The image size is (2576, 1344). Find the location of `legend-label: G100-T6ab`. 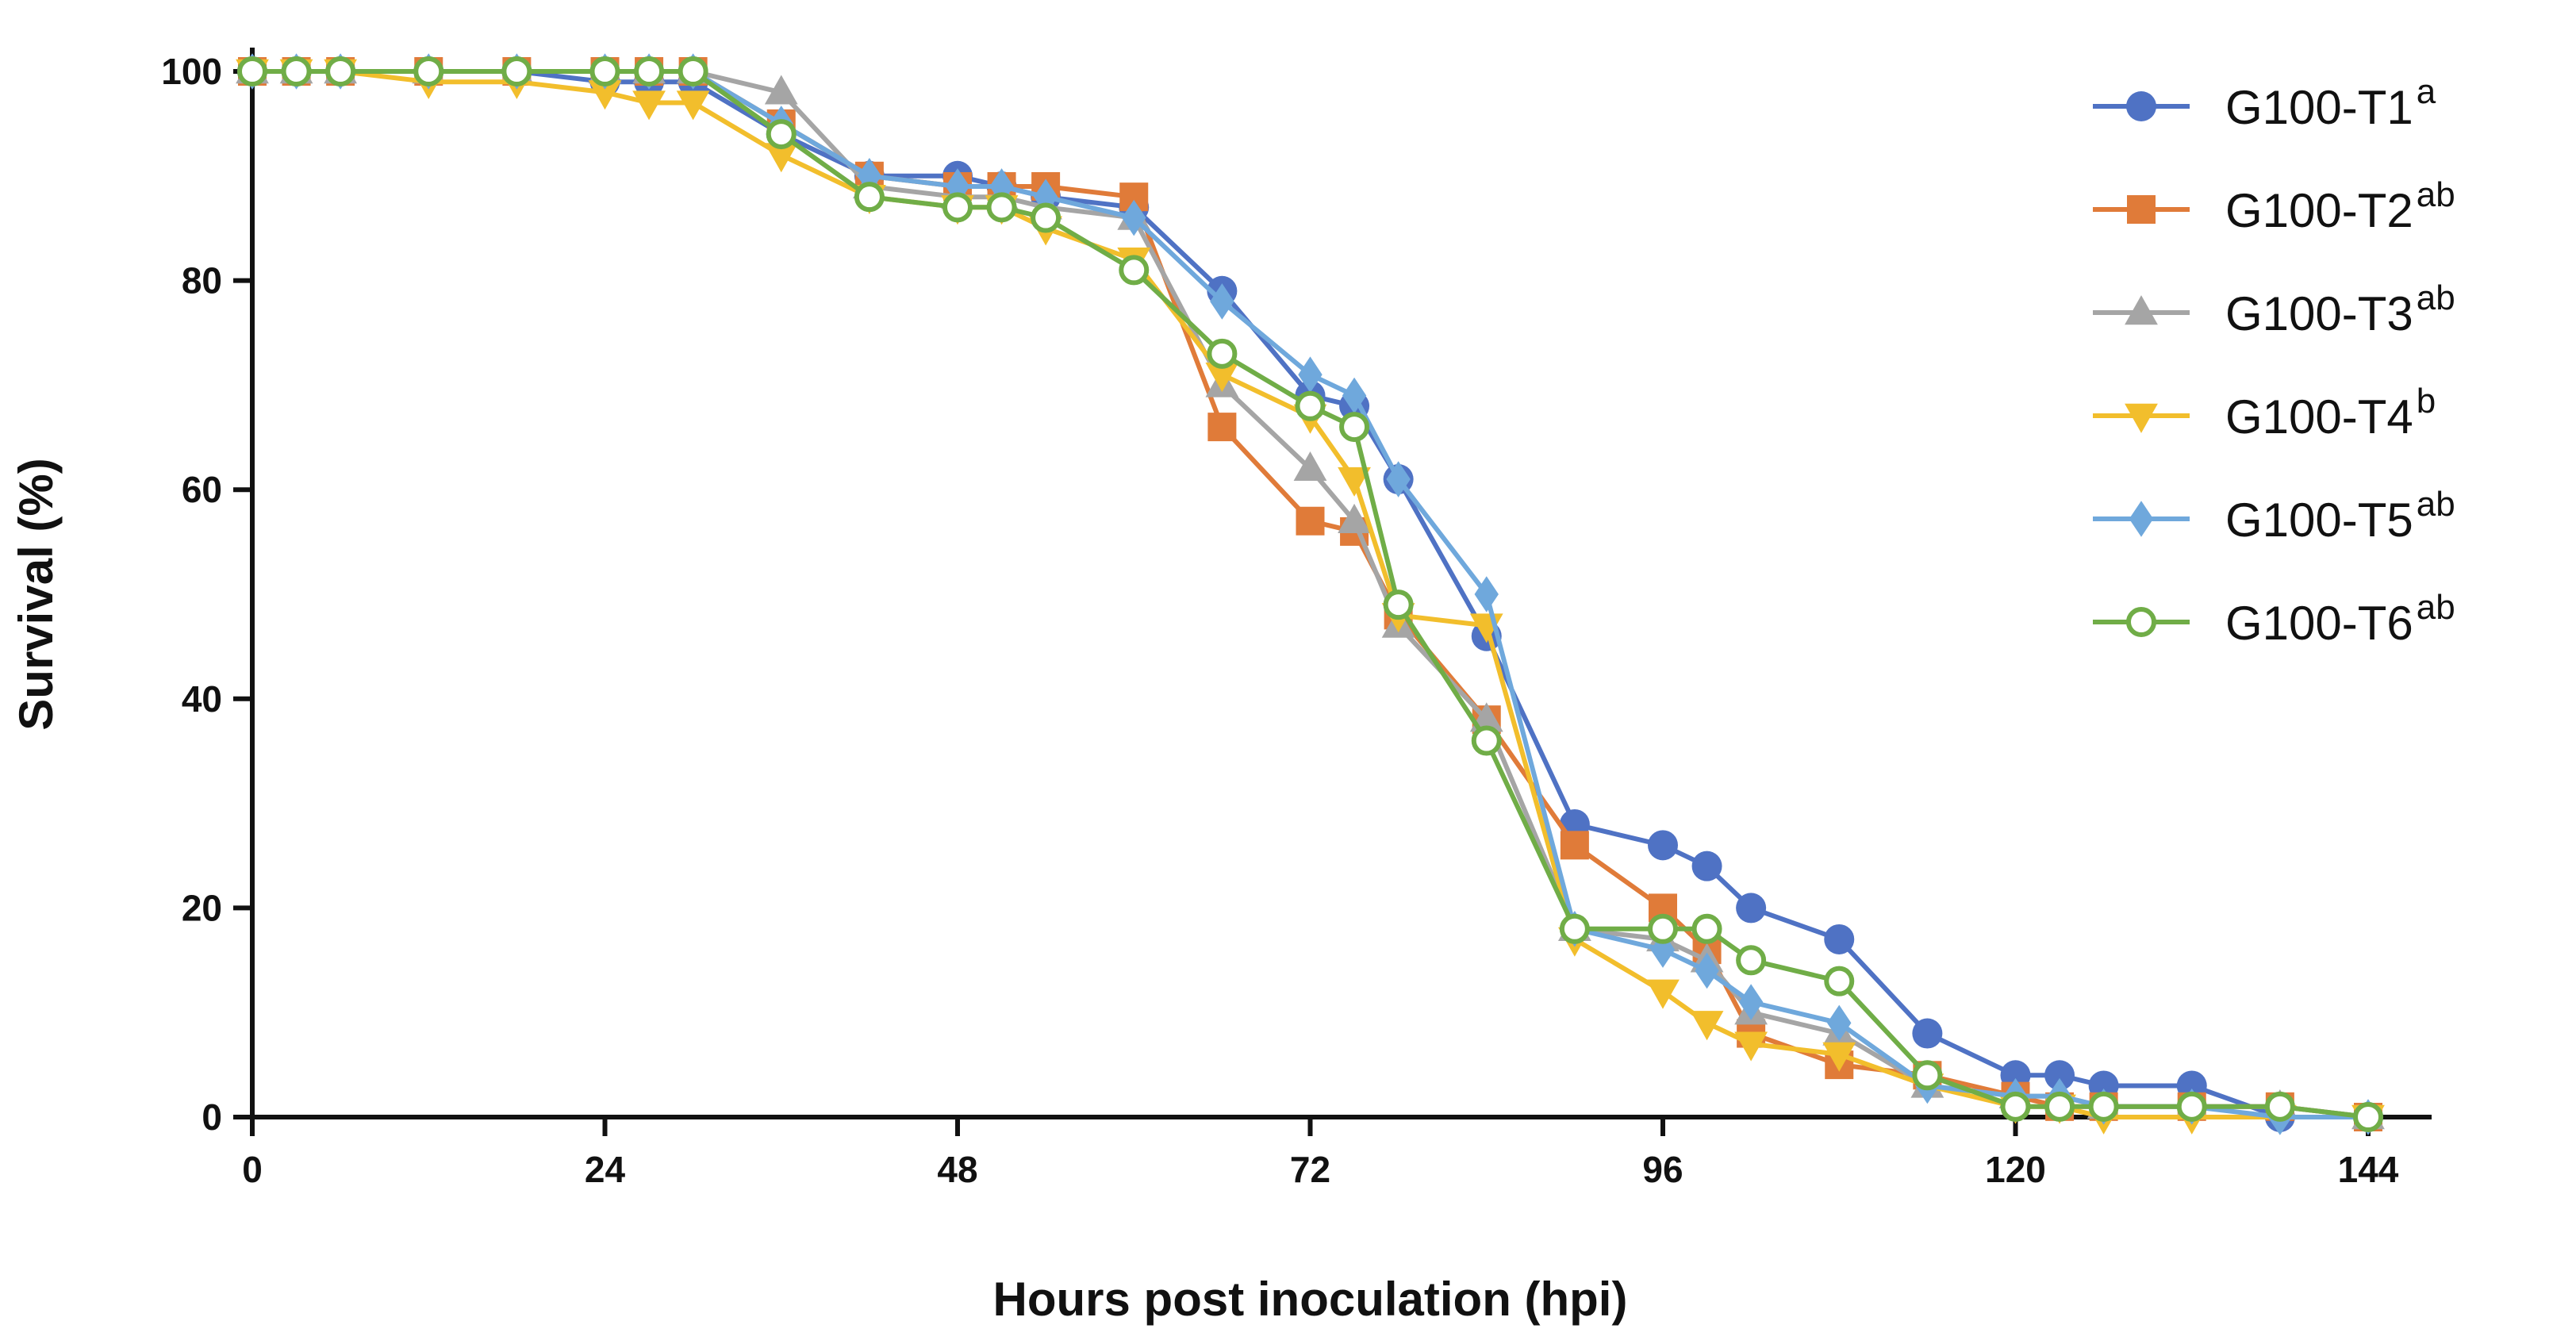

legend-label: G100-T6ab is located at coordinates (2340, 619).